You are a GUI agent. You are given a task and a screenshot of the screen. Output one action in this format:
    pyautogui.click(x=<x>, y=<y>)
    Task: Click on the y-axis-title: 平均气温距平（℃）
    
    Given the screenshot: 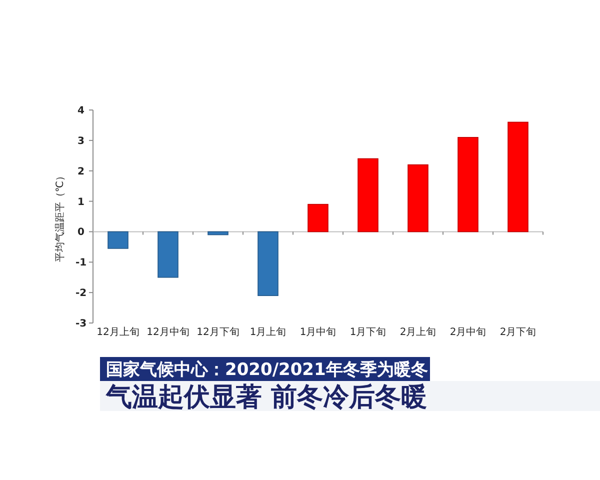 What is the action you would take?
    pyautogui.click(x=60, y=216)
    